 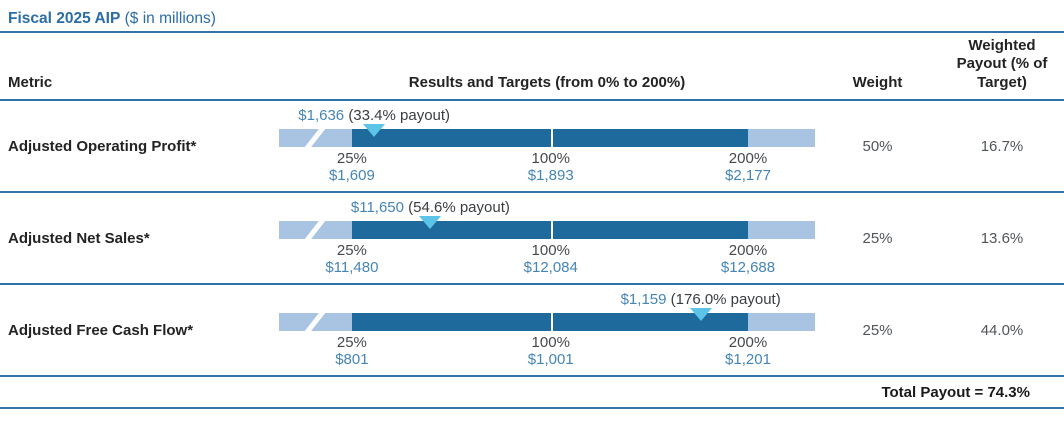 What do you see at coordinates (550, 267) in the screenshot?
I see `tick-dollar-value: $12,084` at bounding box center [550, 267].